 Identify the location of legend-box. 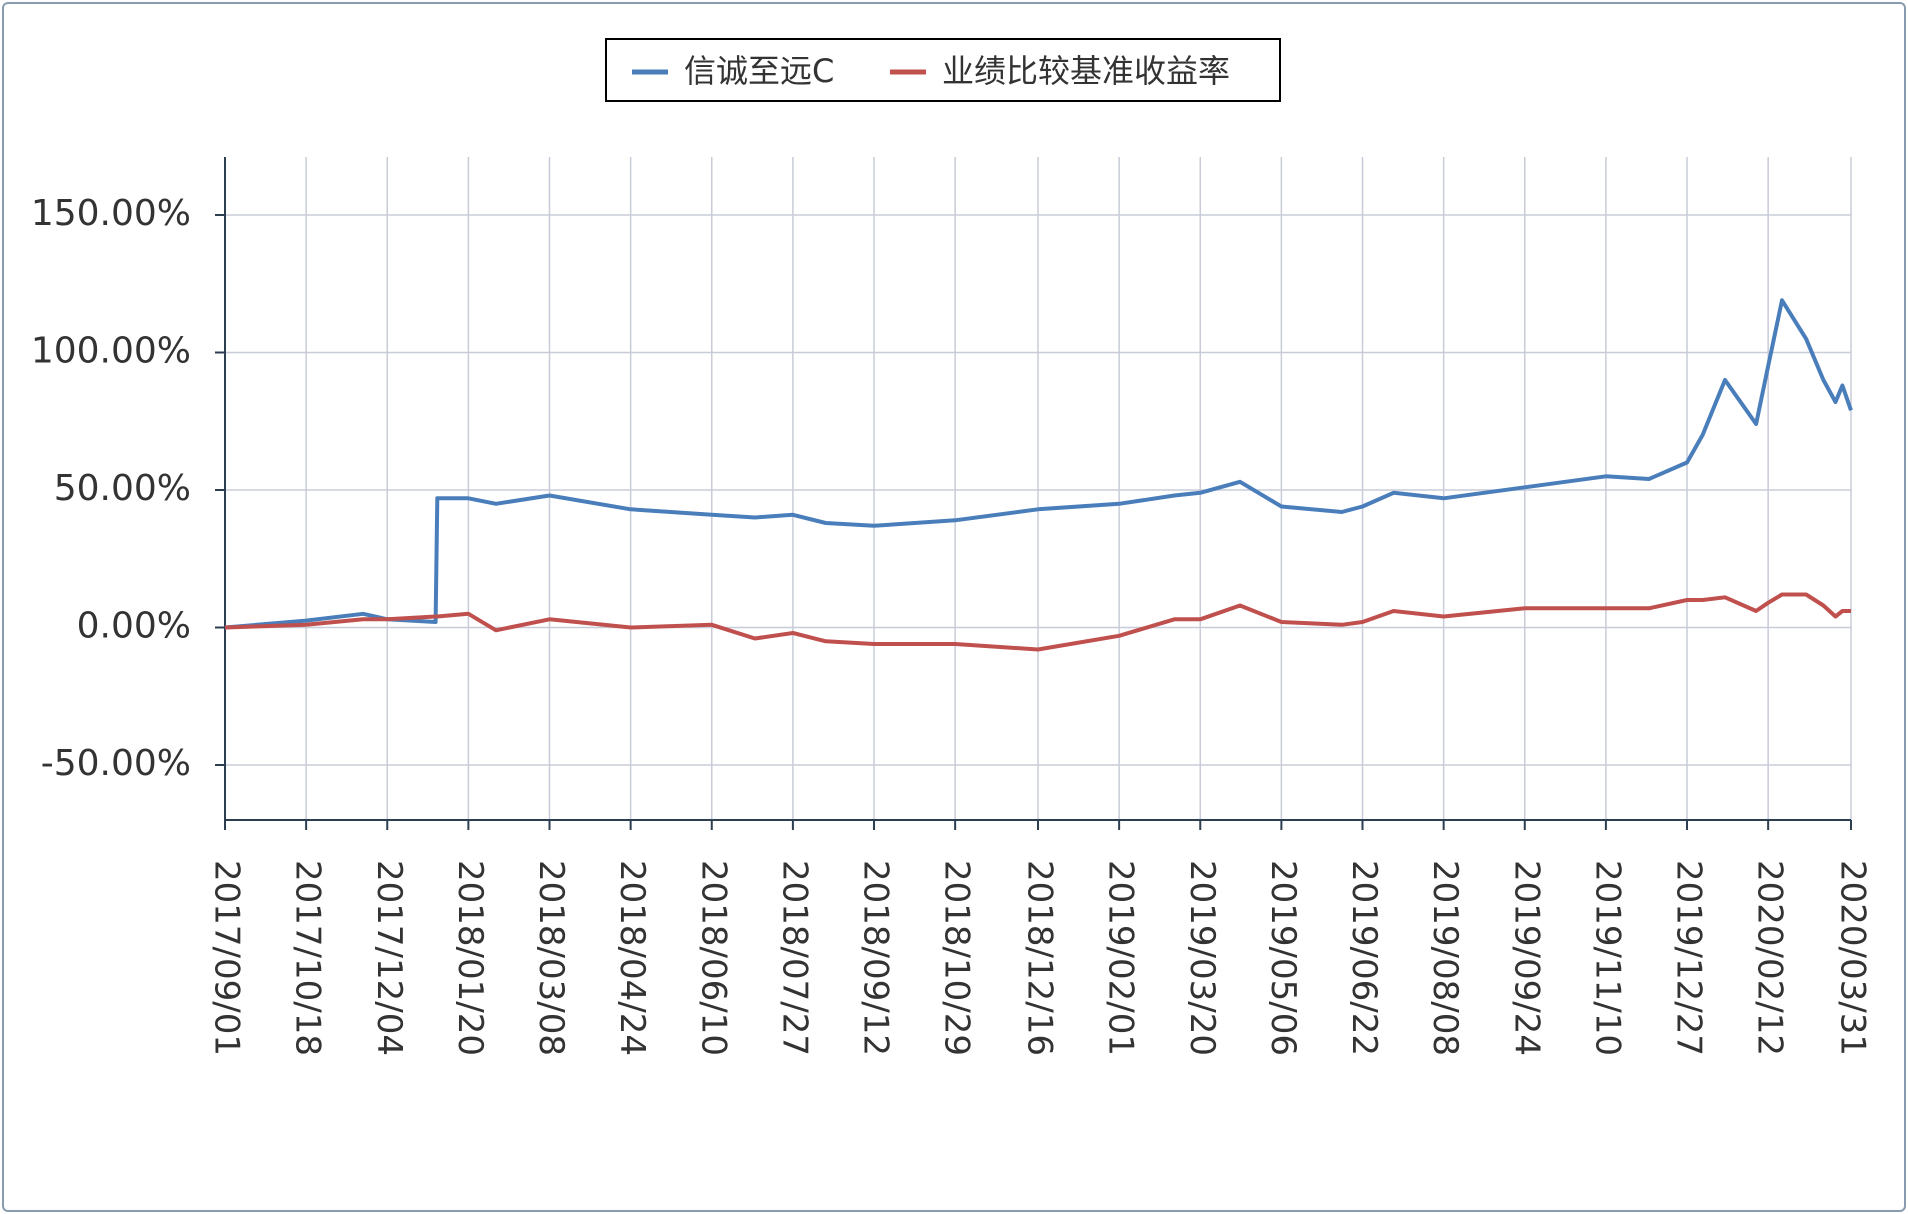
(943, 70).